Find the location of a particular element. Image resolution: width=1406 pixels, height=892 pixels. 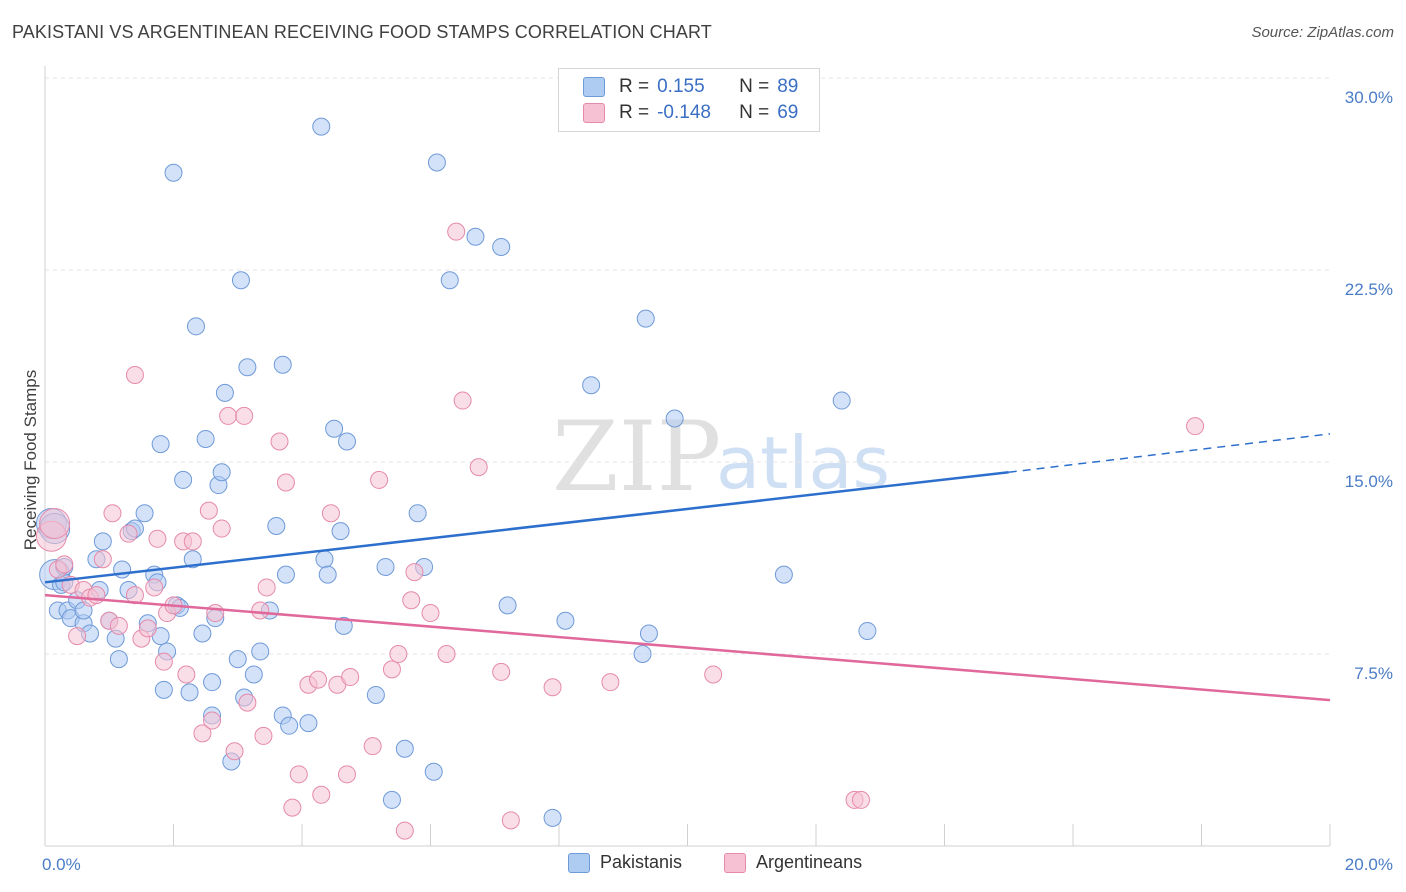

y-tick-label-3: 30.0% is located at coordinates (1369, 97).